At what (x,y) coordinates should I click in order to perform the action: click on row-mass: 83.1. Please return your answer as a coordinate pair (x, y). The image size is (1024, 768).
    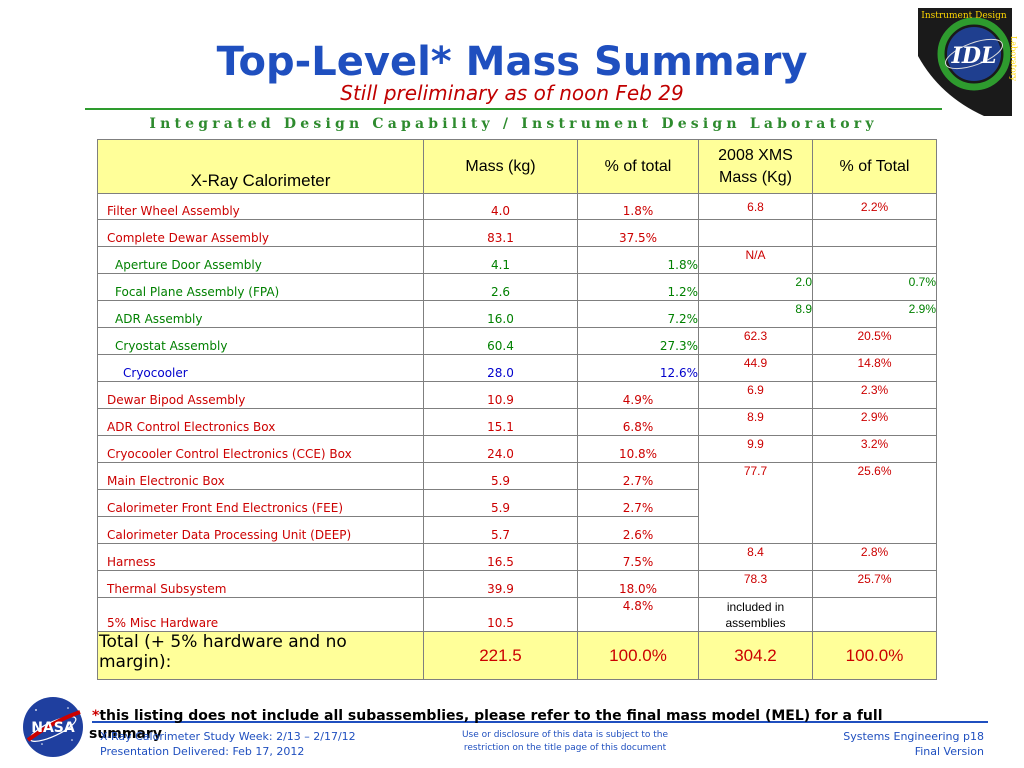
    Looking at the image, I should click on (500, 233).